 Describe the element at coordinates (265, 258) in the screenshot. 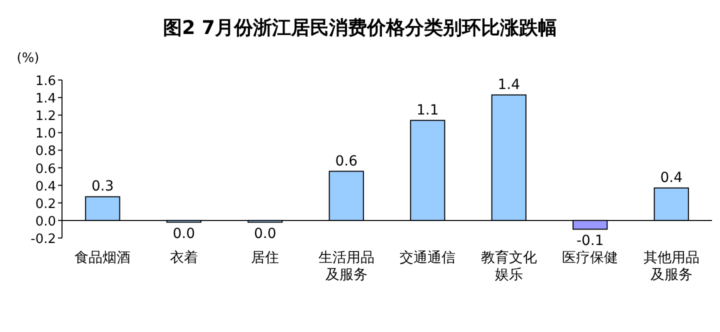

I see `x-tick-label: 居住` at that location.